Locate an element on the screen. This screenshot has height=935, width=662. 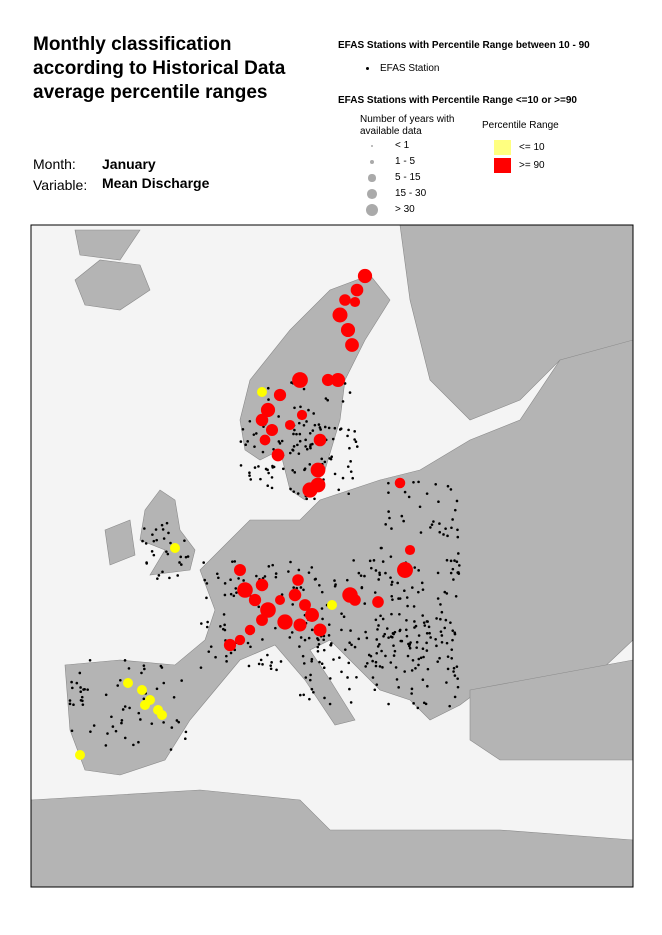
legend-item: <= 10 is located at coordinates (532, 147).